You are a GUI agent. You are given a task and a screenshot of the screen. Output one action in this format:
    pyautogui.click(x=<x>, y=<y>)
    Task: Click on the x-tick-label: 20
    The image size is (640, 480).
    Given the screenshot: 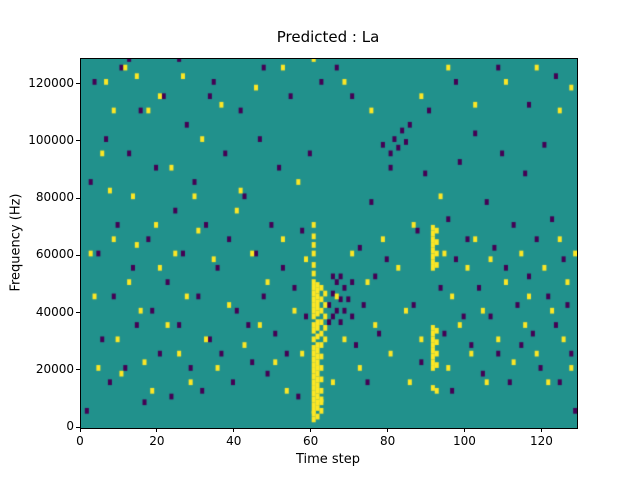 What is the action you would take?
    pyautogui.click(x=157, y=441)
    